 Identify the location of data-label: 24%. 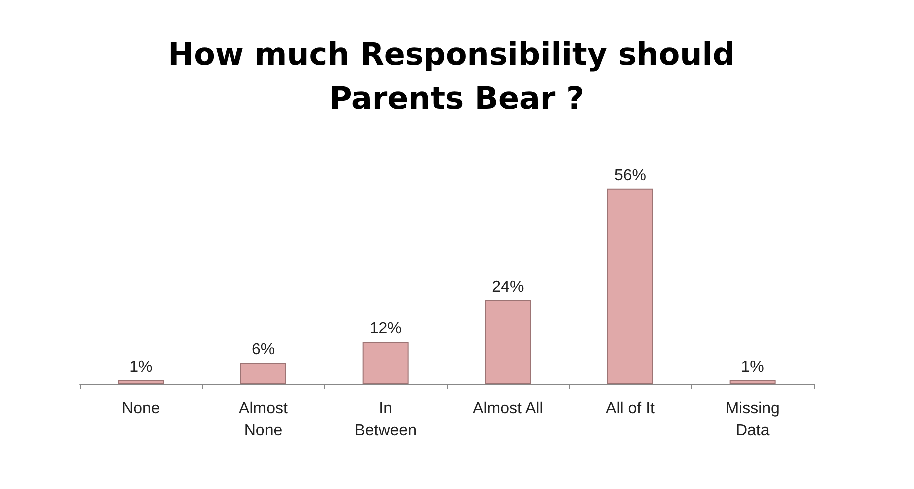
(508, 287).